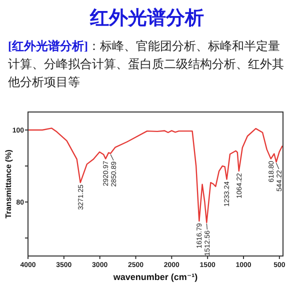 This screenshot has width=294, height=300. Describe the element at coordinates (8, 183) in the screenshot. I see `y-axis-title: Transmittance (%)` at that location.